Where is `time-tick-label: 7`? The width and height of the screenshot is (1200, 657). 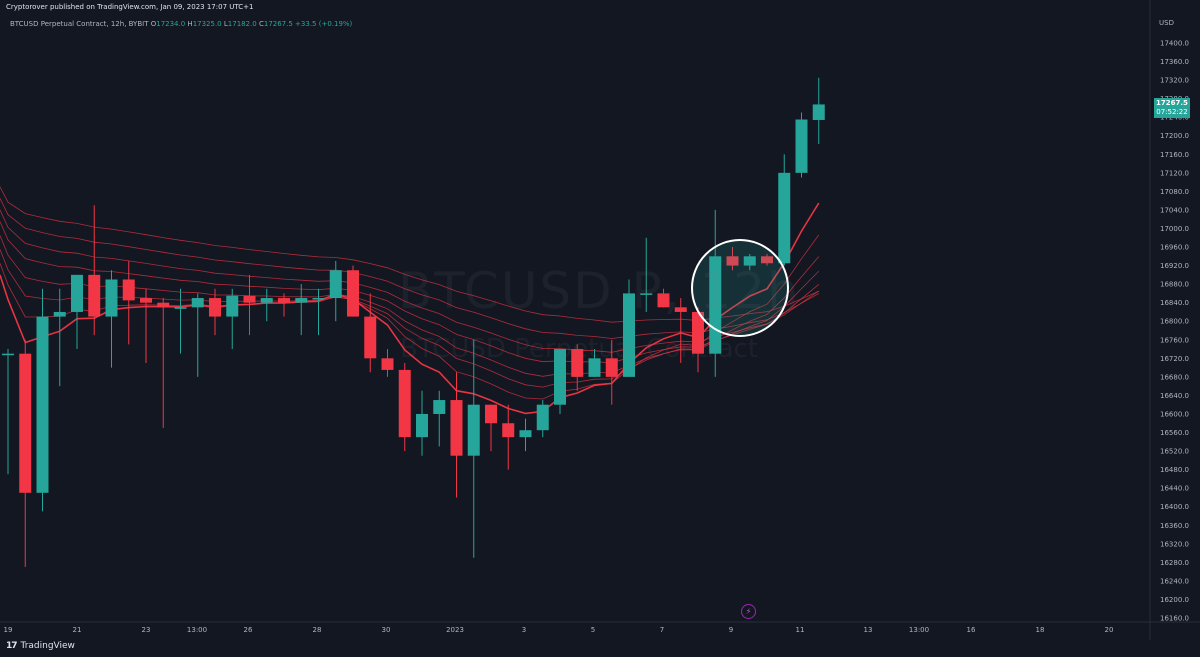 time-tick-label: 7 is located at coordinates (662, 630).